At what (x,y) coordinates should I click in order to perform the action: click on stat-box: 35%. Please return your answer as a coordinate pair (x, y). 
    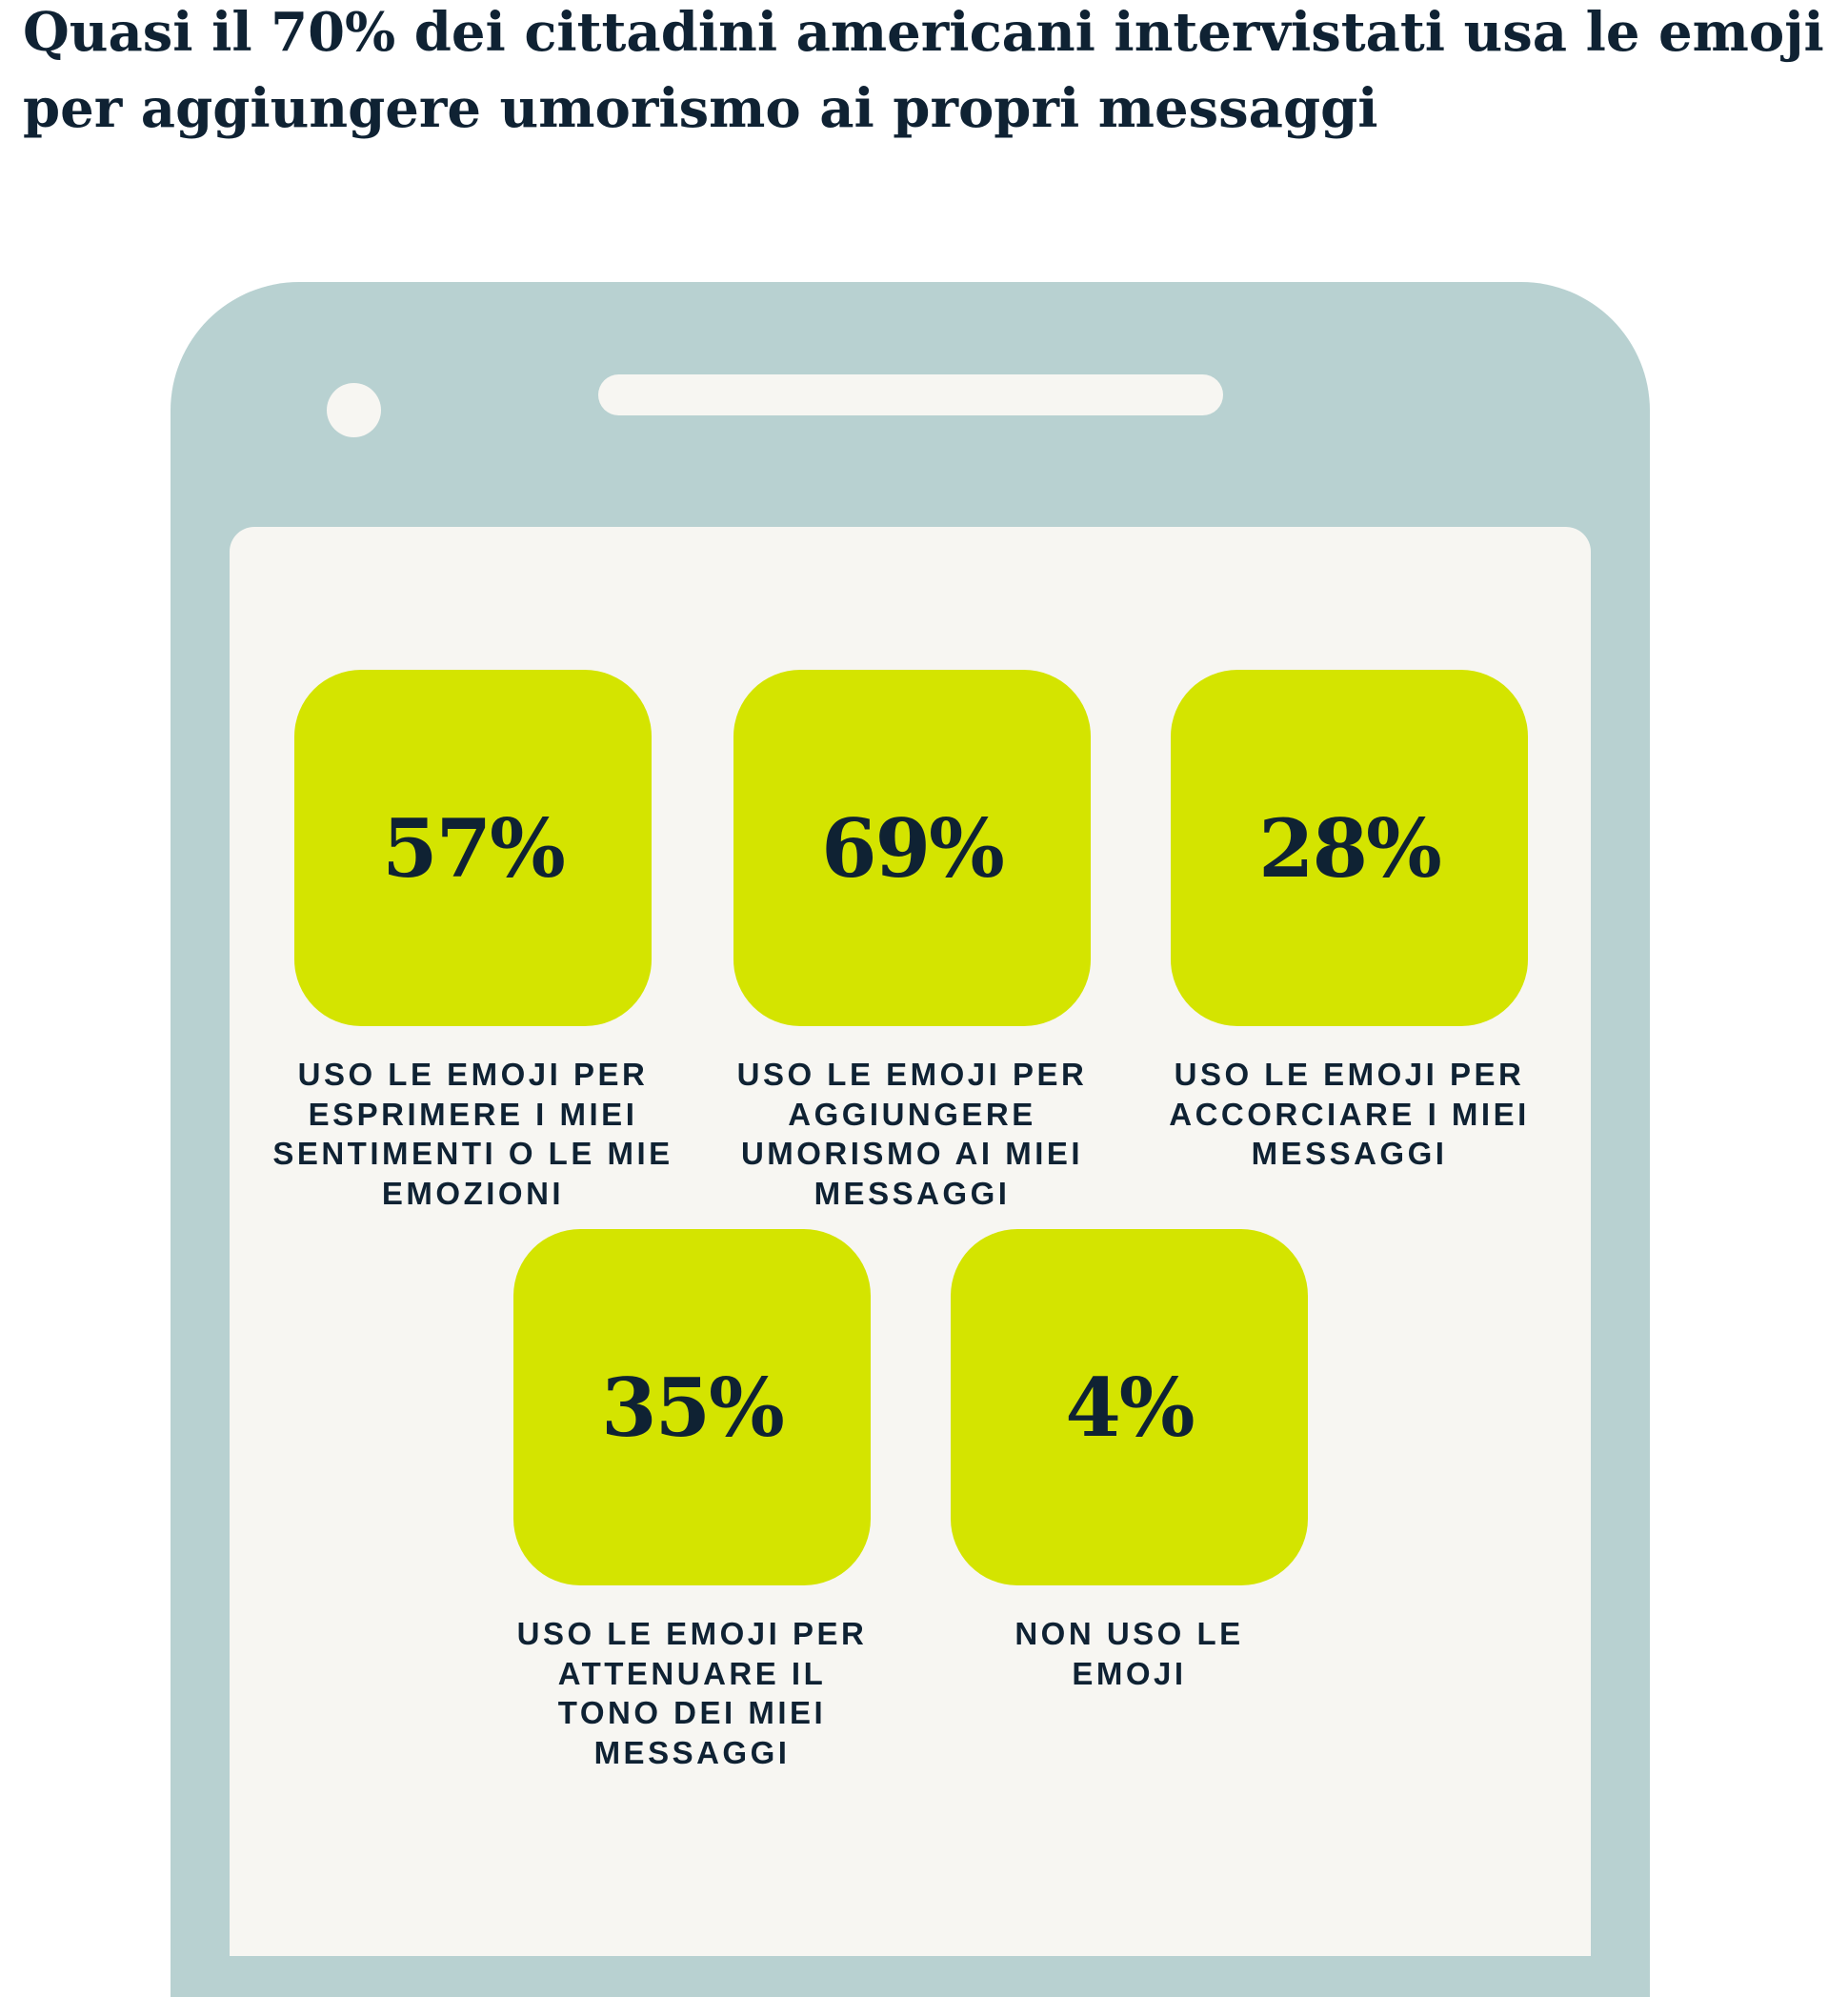
    Looking at the image, I should click on (692, 1407).